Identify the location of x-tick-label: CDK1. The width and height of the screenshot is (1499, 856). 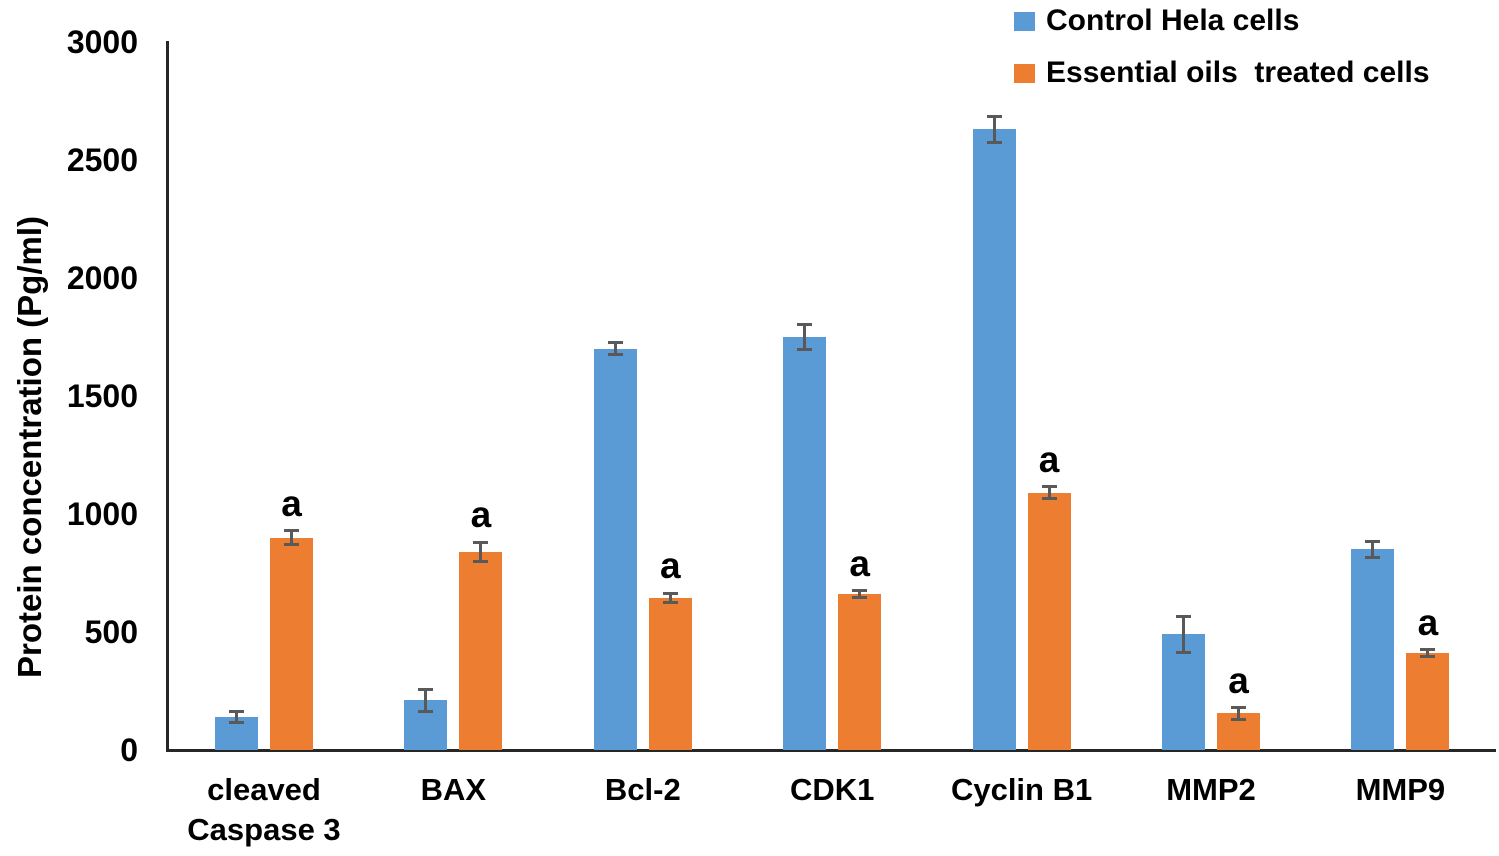
(832, 789).